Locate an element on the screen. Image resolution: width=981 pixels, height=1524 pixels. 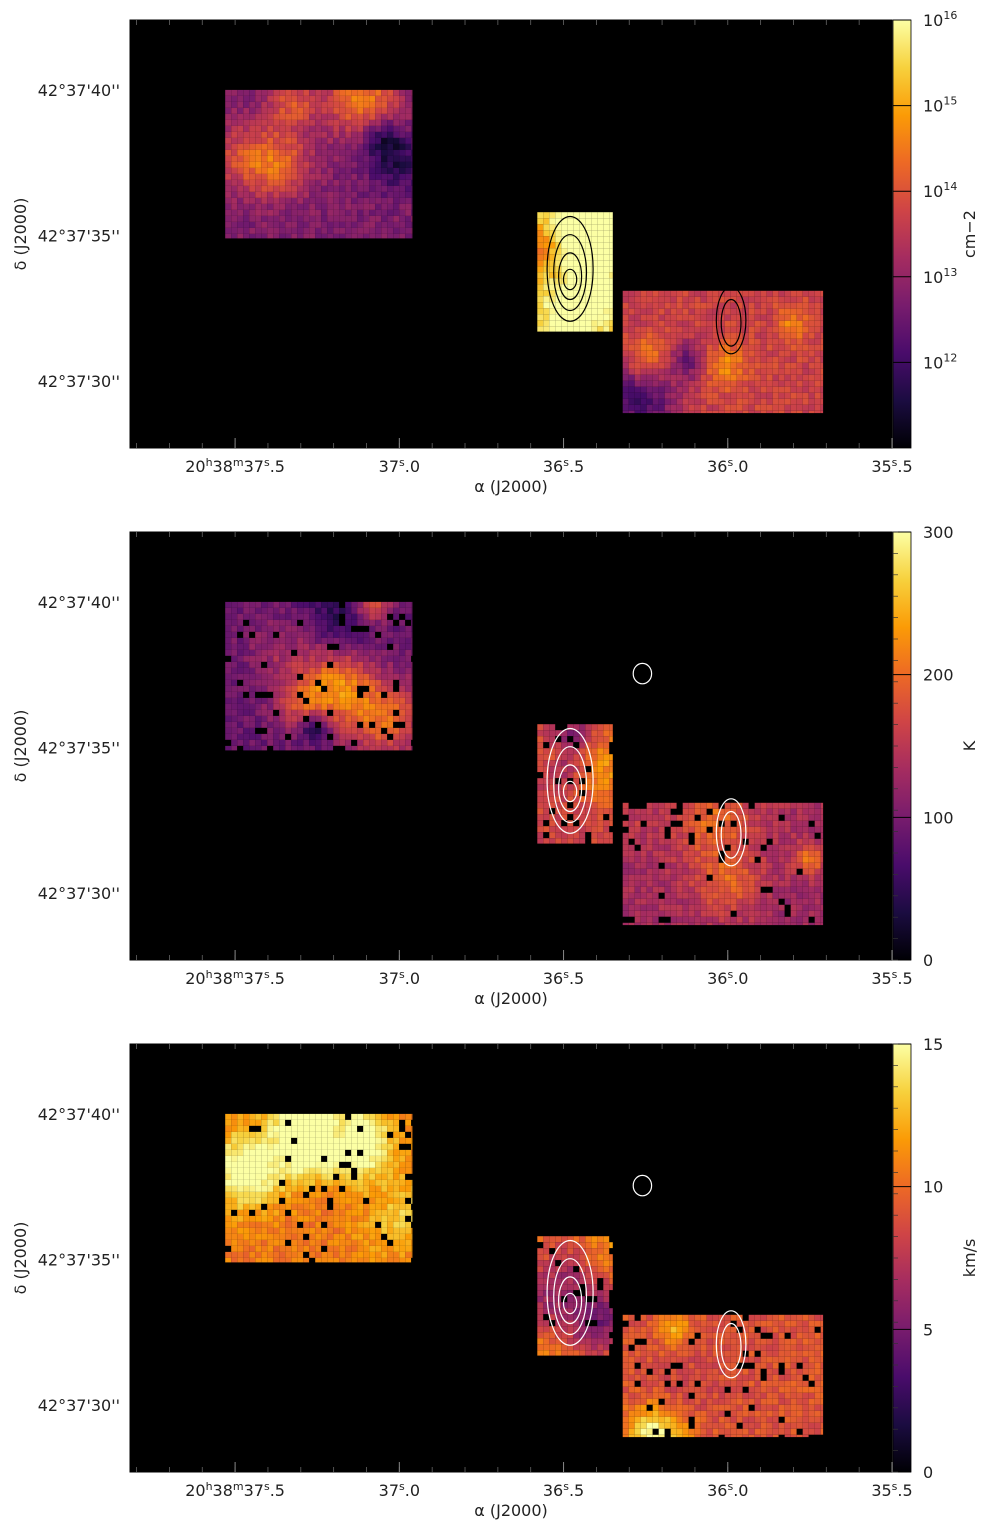
colorbar-tick-label: 1015 is located at coordinates (940, 105).